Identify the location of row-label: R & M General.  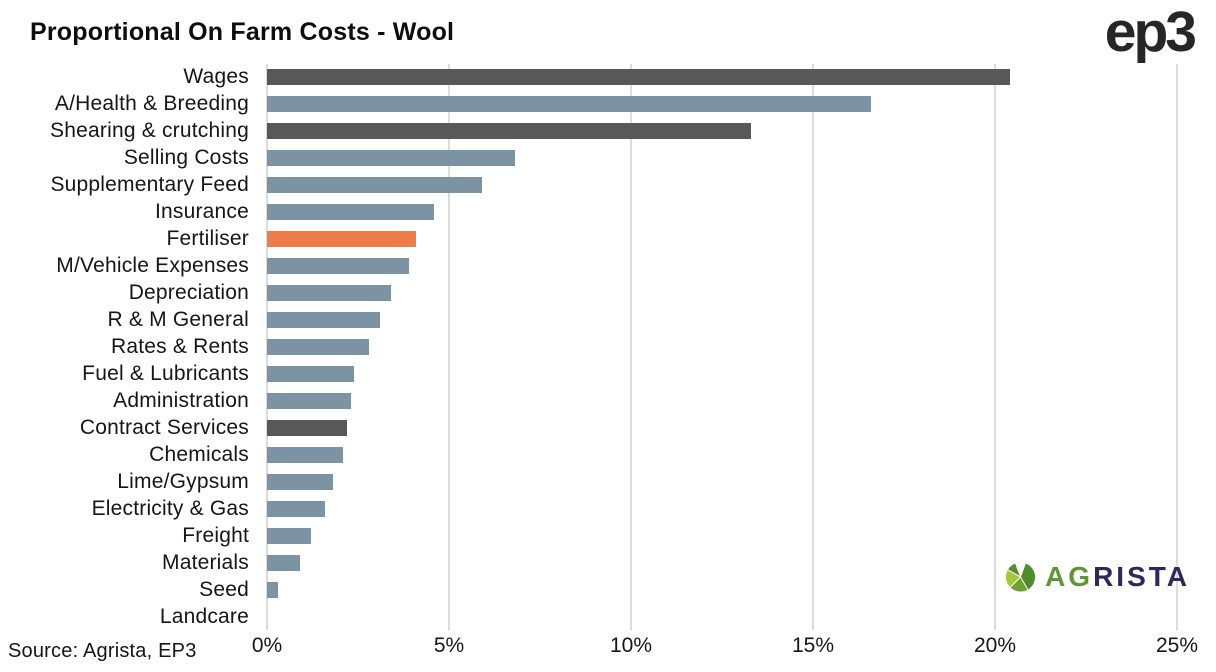
(178, 320).